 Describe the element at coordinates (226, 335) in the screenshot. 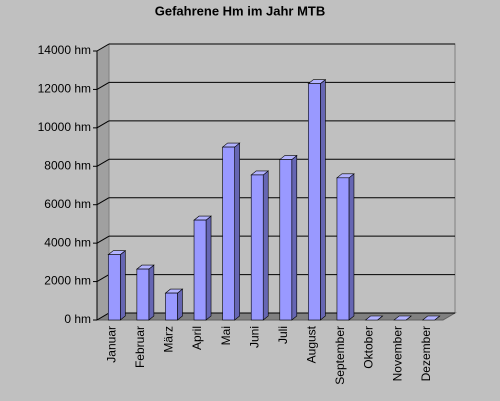

I see `x-tick-label: Mai` at that location.